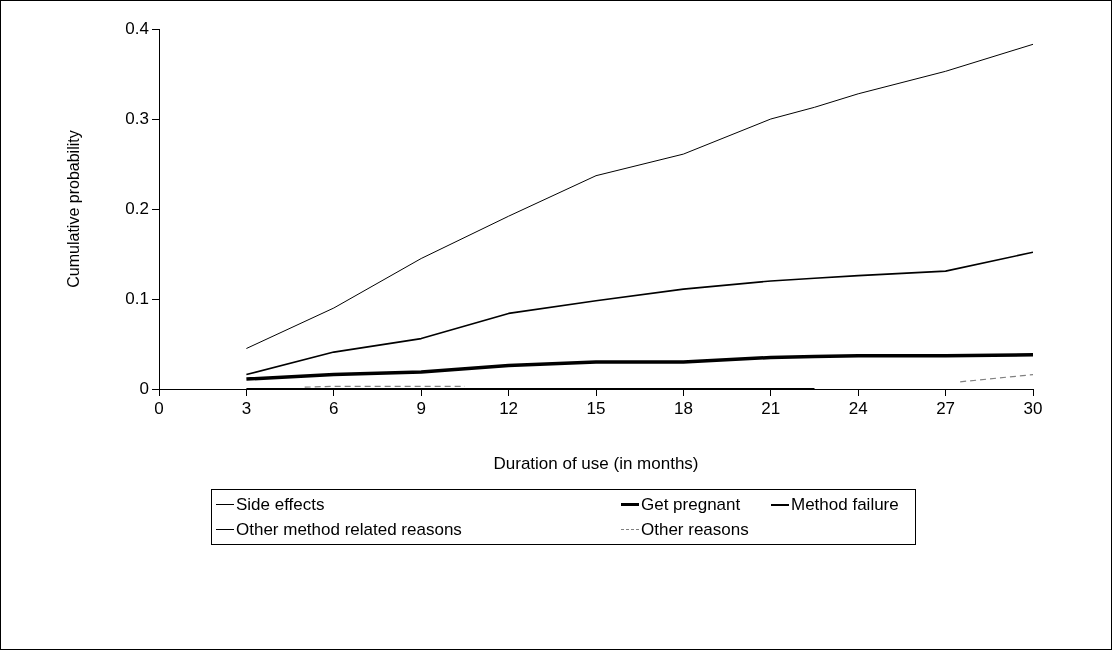 This screenshot has width=1112, height=650. What do you see at coordinates (349, 529) in the screenshot?
I see `legend-label: Other method related reasons` at bounding box center [349, 529].